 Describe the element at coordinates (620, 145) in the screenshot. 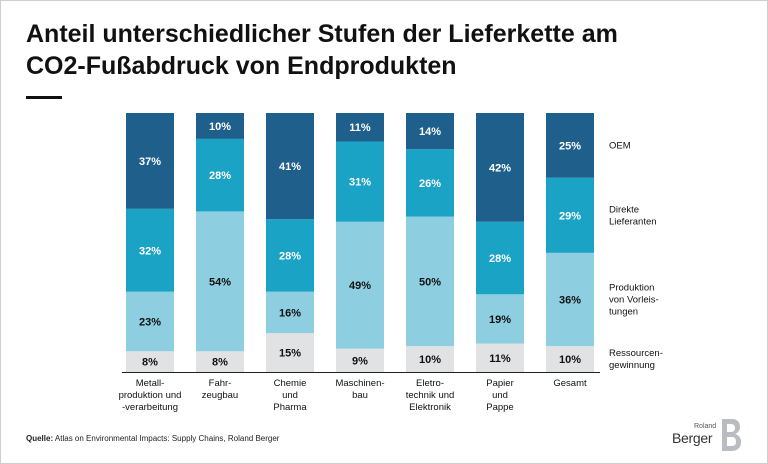

I see `legend-label: OEM` at that location.